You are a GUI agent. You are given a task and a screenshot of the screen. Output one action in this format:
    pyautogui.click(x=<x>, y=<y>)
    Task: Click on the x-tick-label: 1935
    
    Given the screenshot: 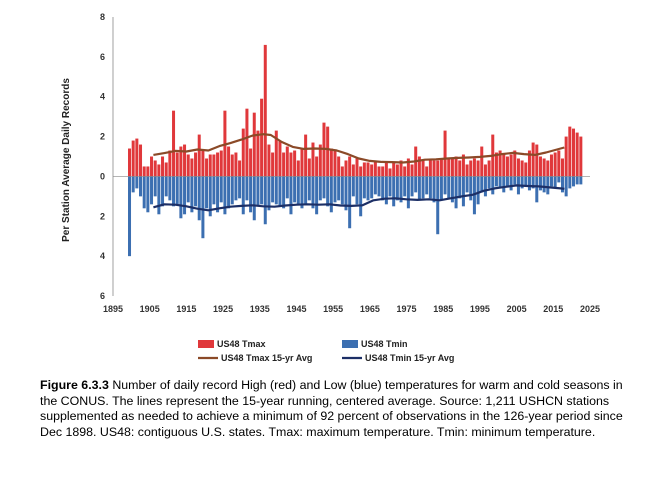 What is the action you would take?
    pyautogui.click(x=260, y=309)
    